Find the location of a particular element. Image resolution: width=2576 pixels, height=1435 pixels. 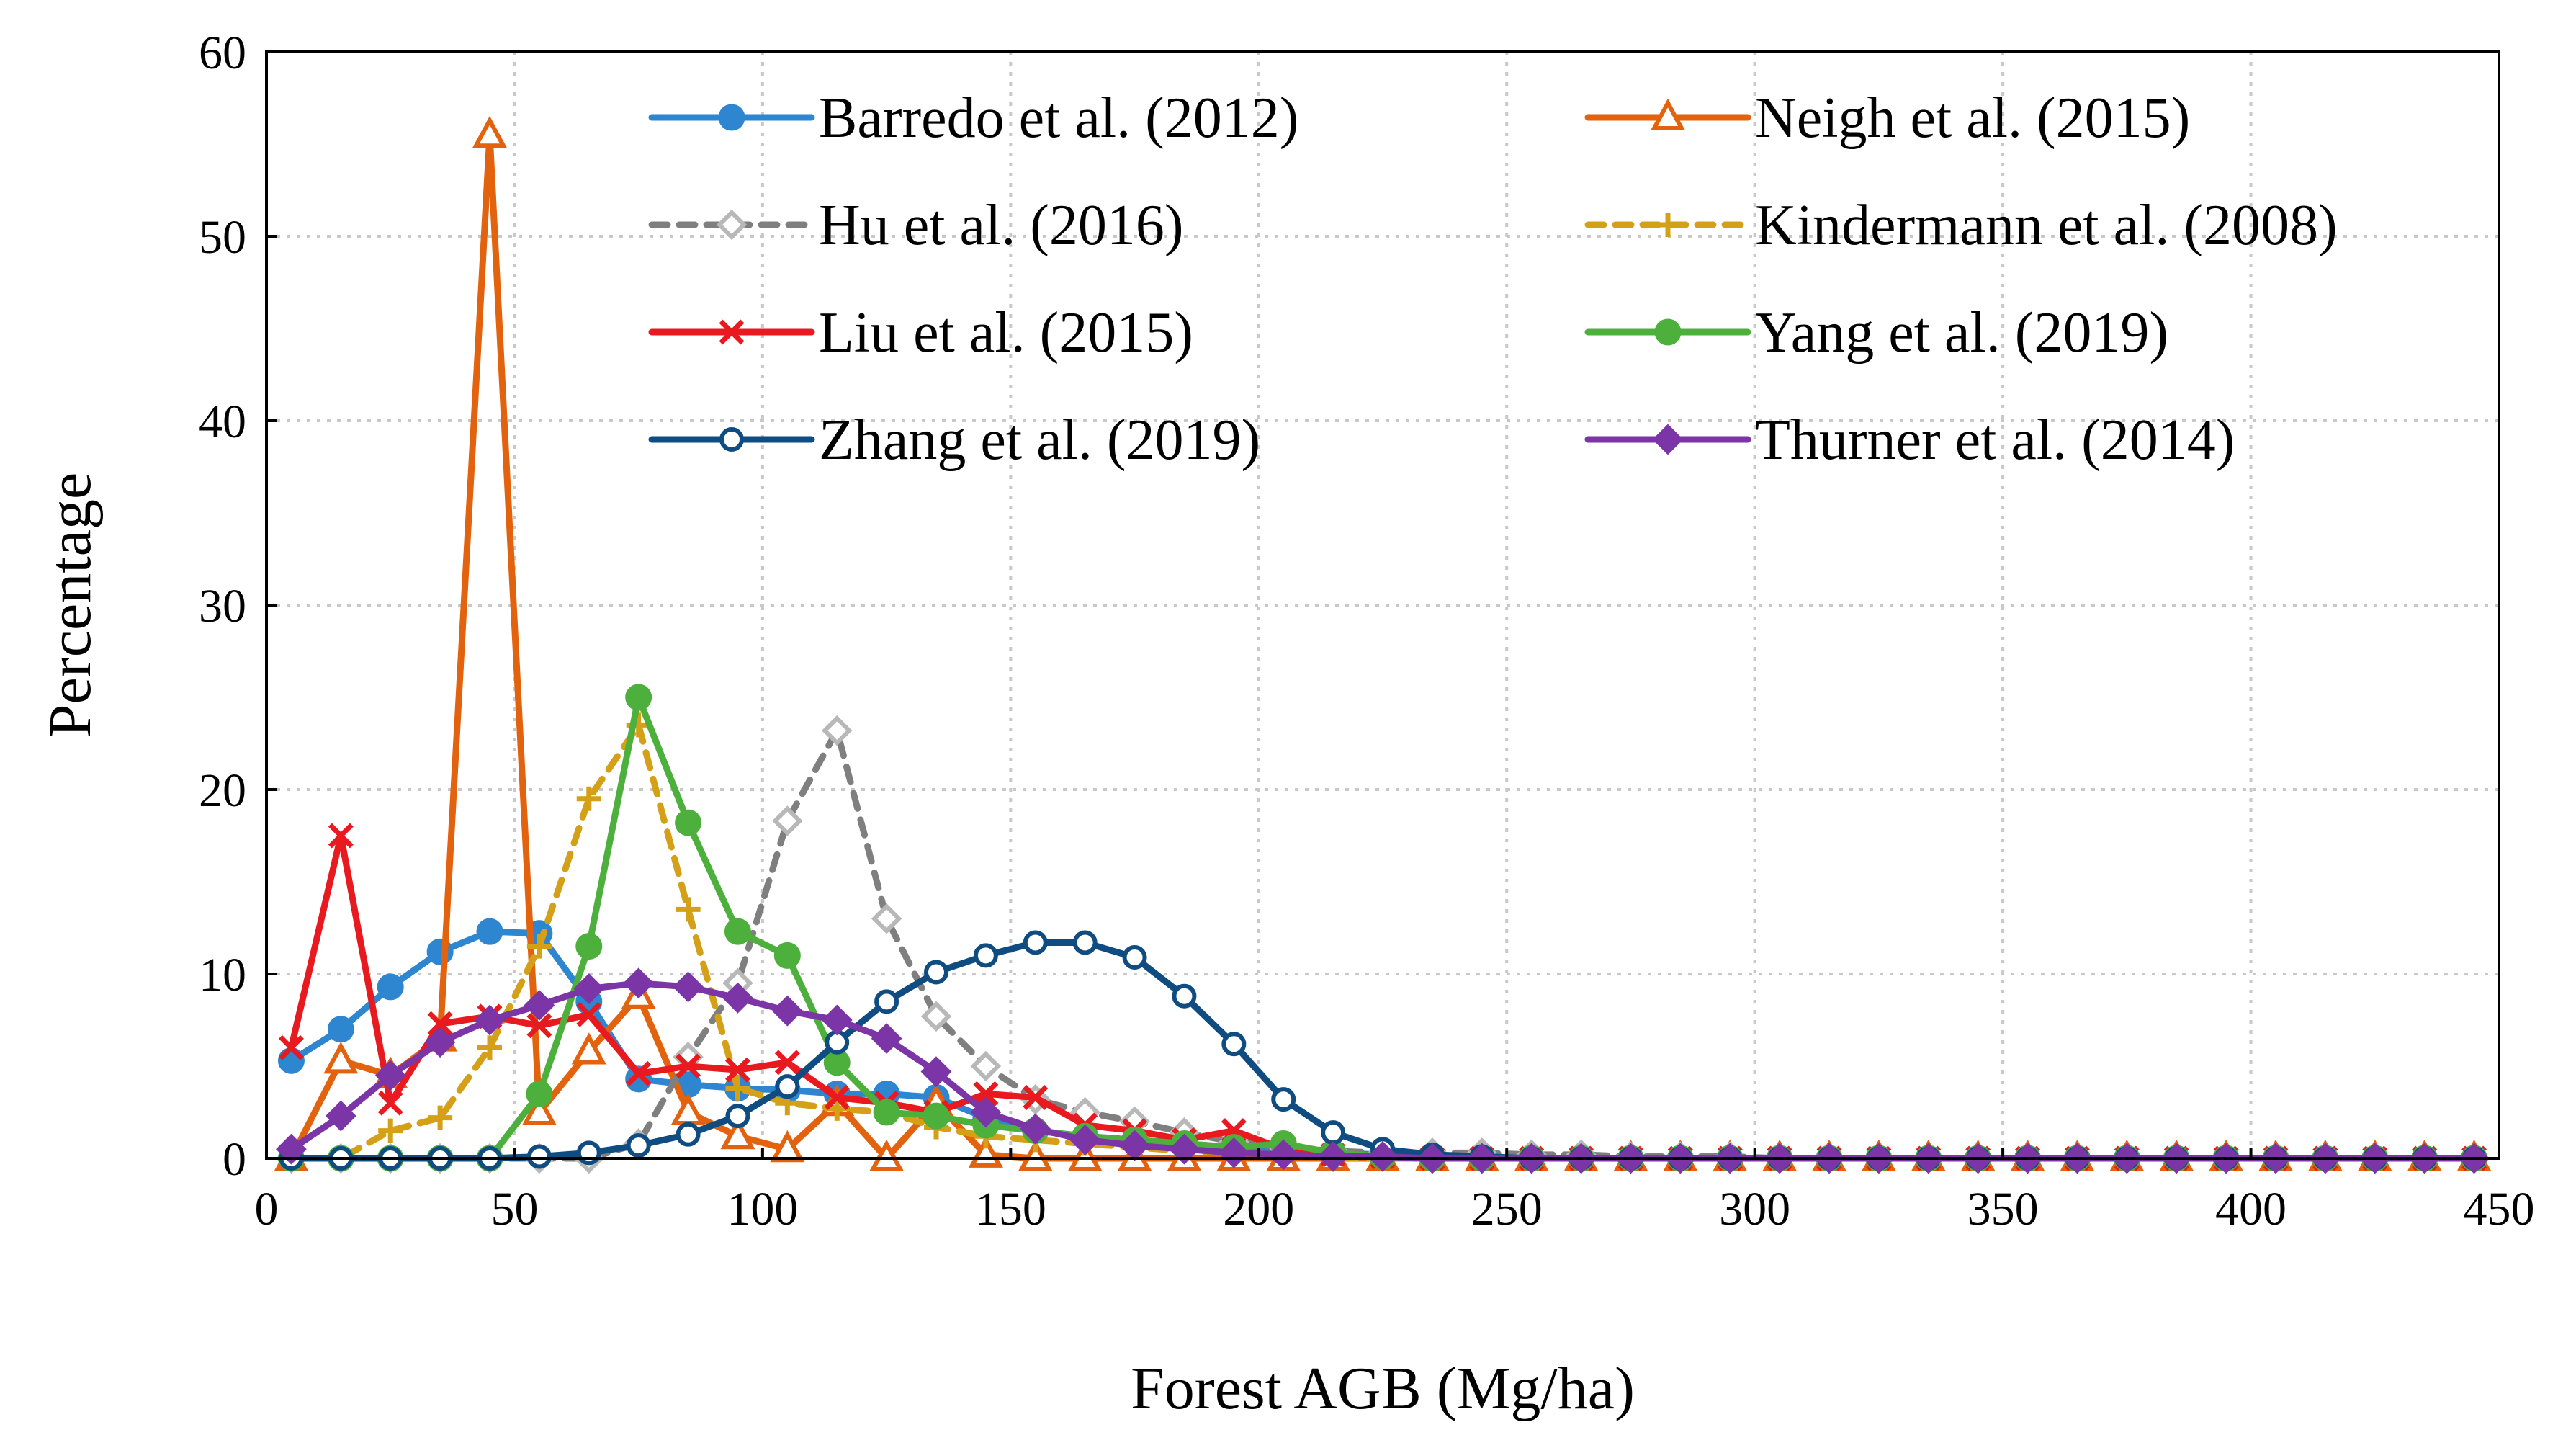

legend-entry: Thurner et al. (2014) is located at coordinates (1909, 440).